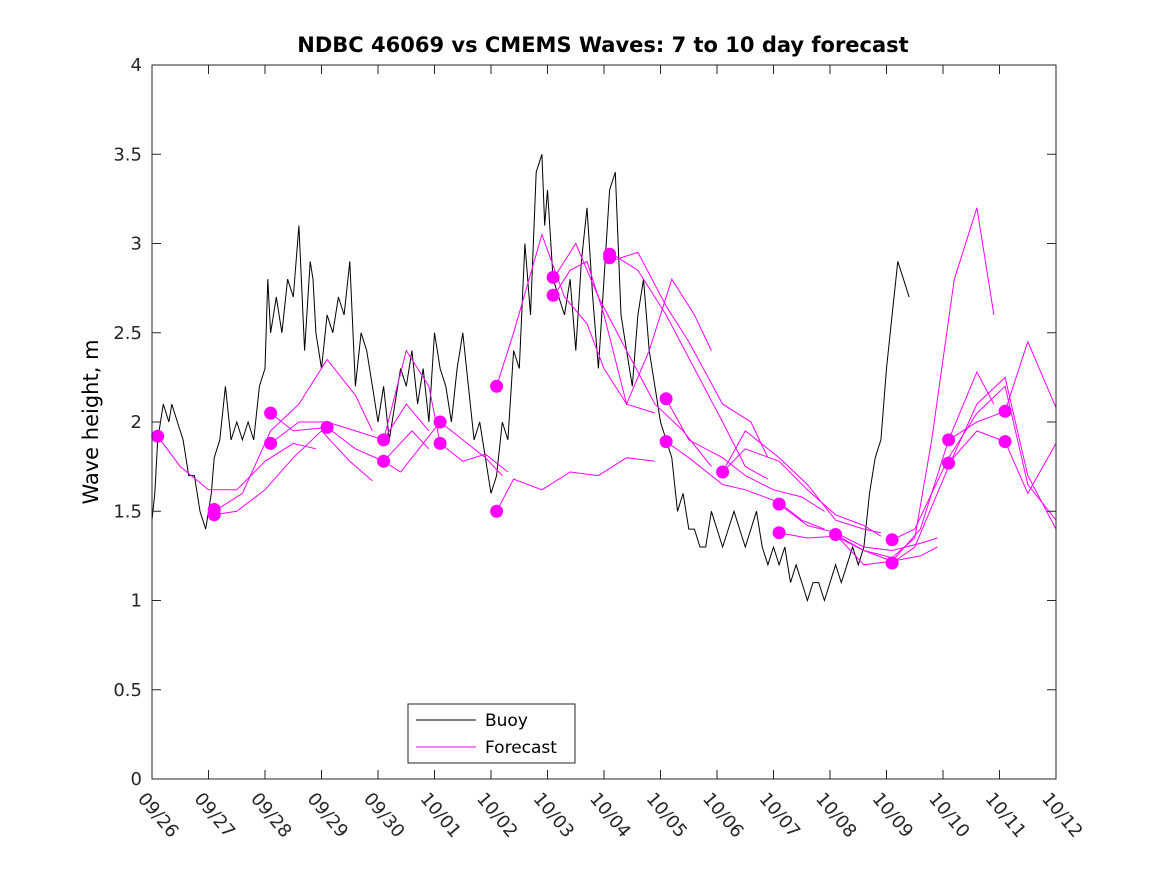 This screenshot has width=1167, height=875. Describe the element at coordinates (127, 154) in the screenshot. I see `y-tick-label: 3.5` at that location.